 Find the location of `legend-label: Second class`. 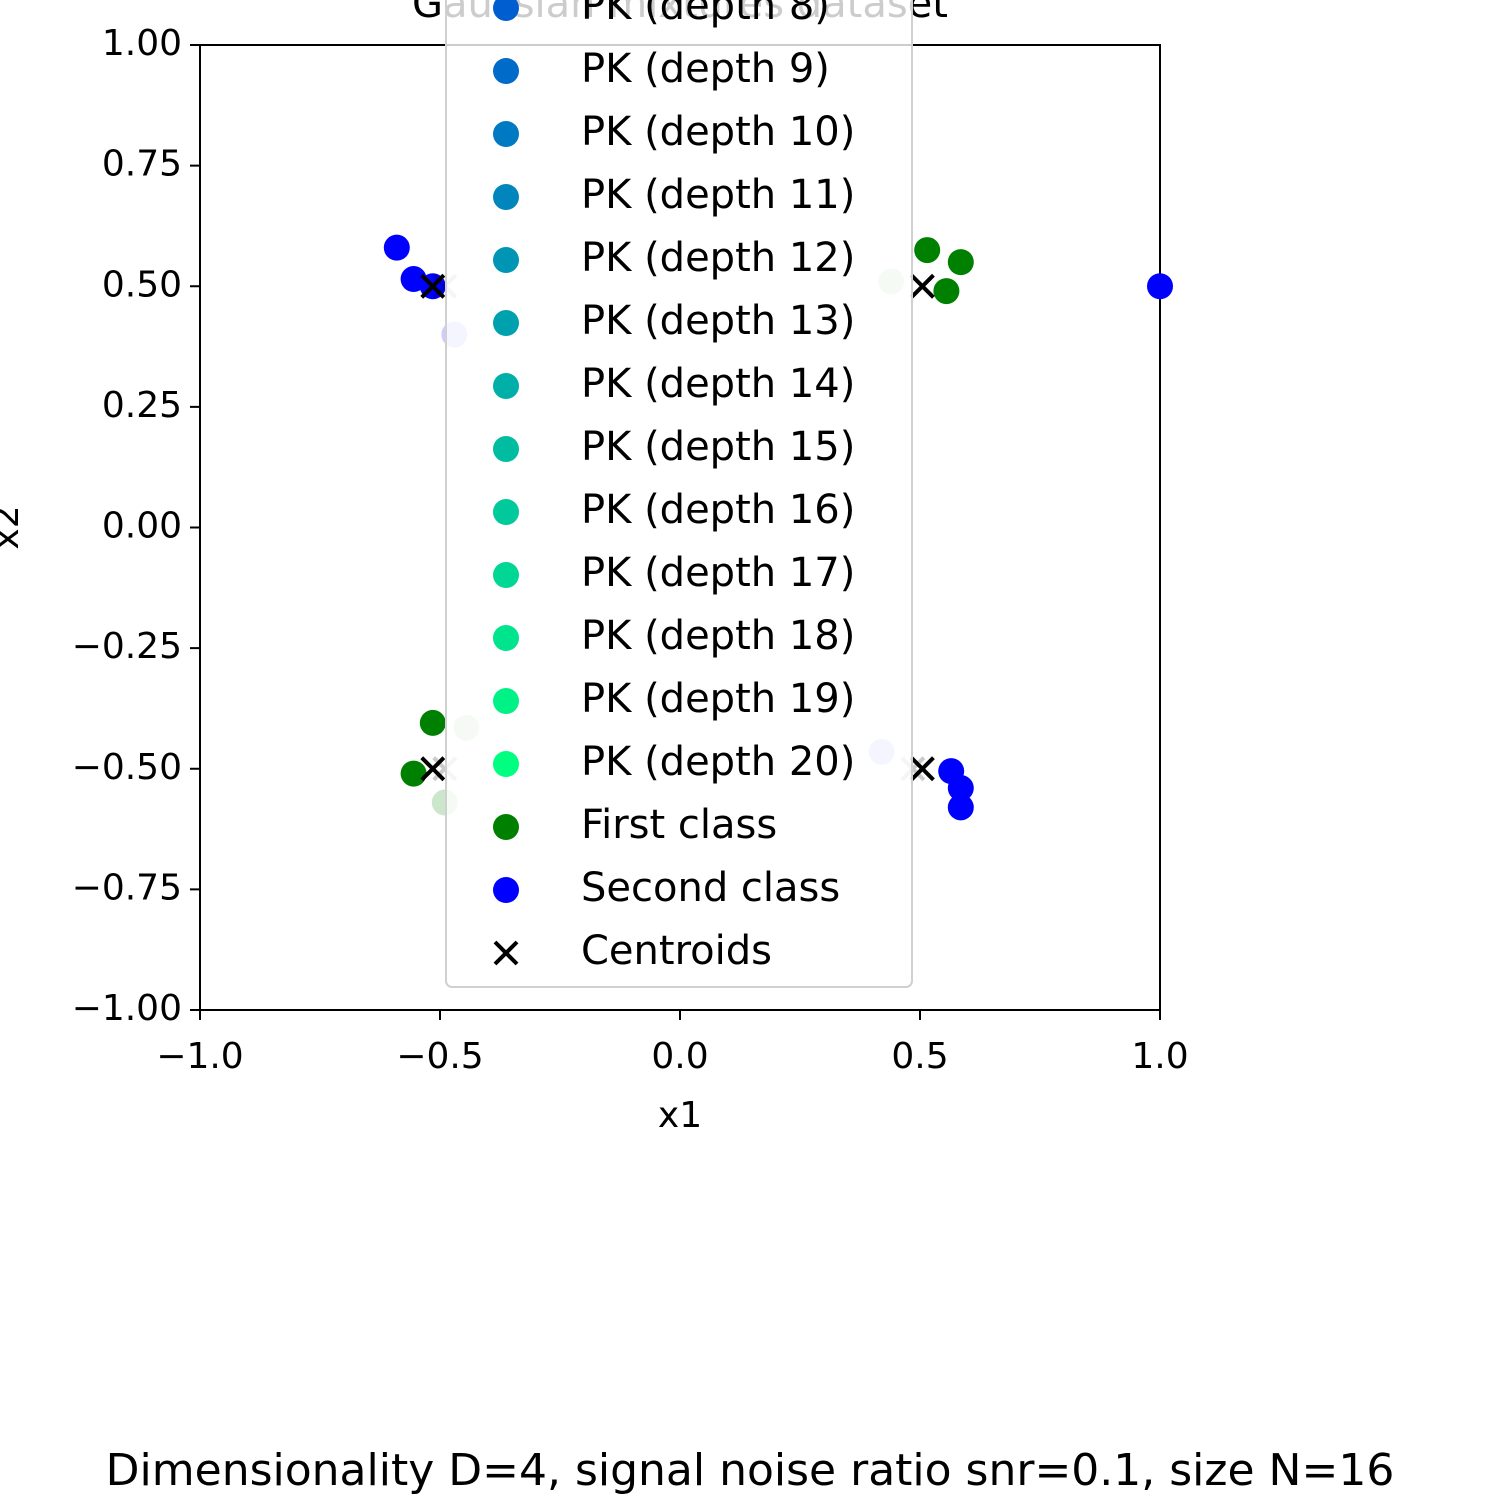

legend-label: Second class is located at coordinates (710, 888).